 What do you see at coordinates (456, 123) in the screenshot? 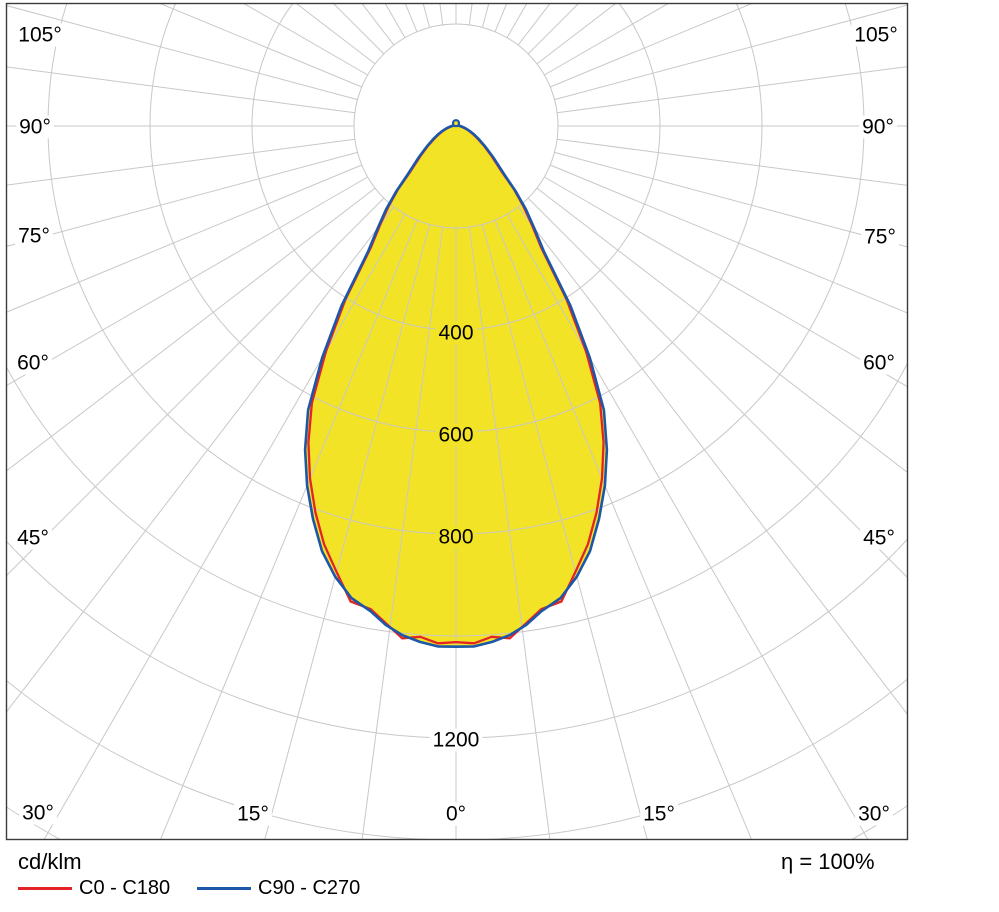
I see `curve-tip-dot` at bounding box center [456, 123].